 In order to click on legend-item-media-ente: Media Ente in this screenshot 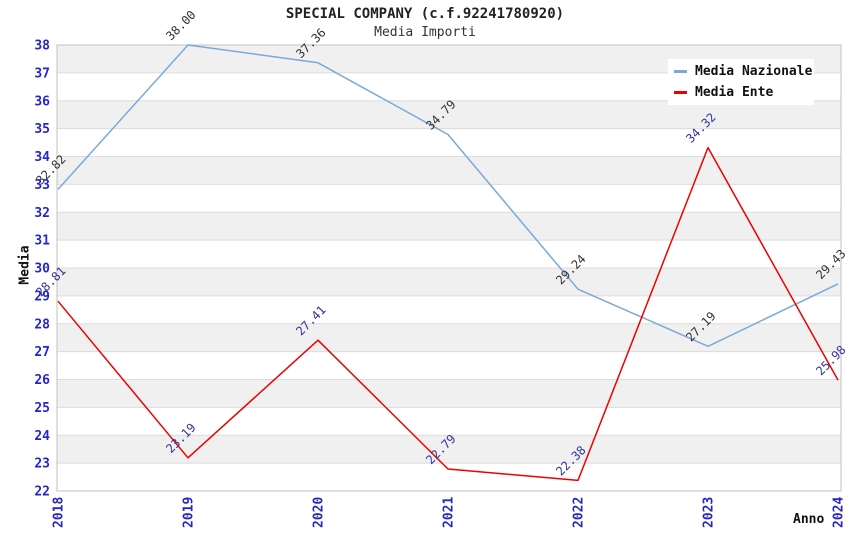, I will do `click(741, 92)`.